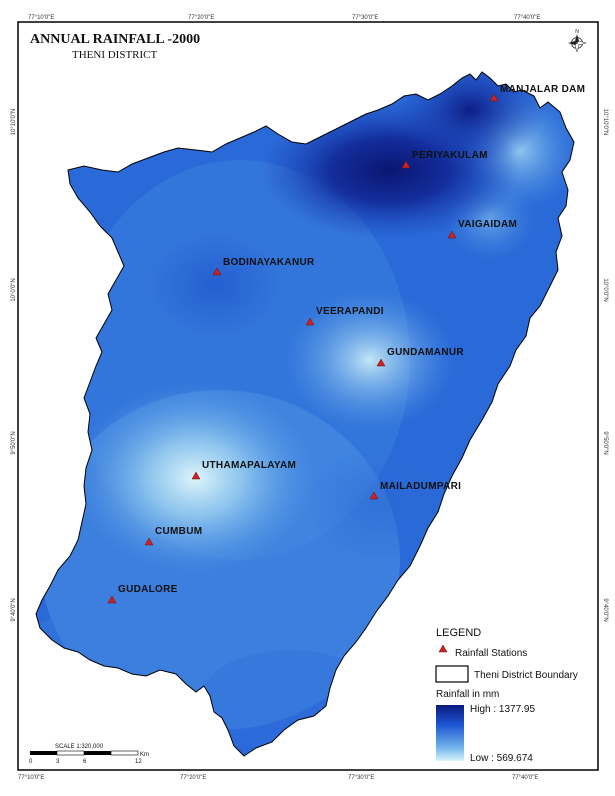 This screenshot has width=615, height=796. What do you see at coordinates (605, 609) in the screenshot?
I see `tick-right-4: 9°40'0"N` at bounding box center [605, 609].